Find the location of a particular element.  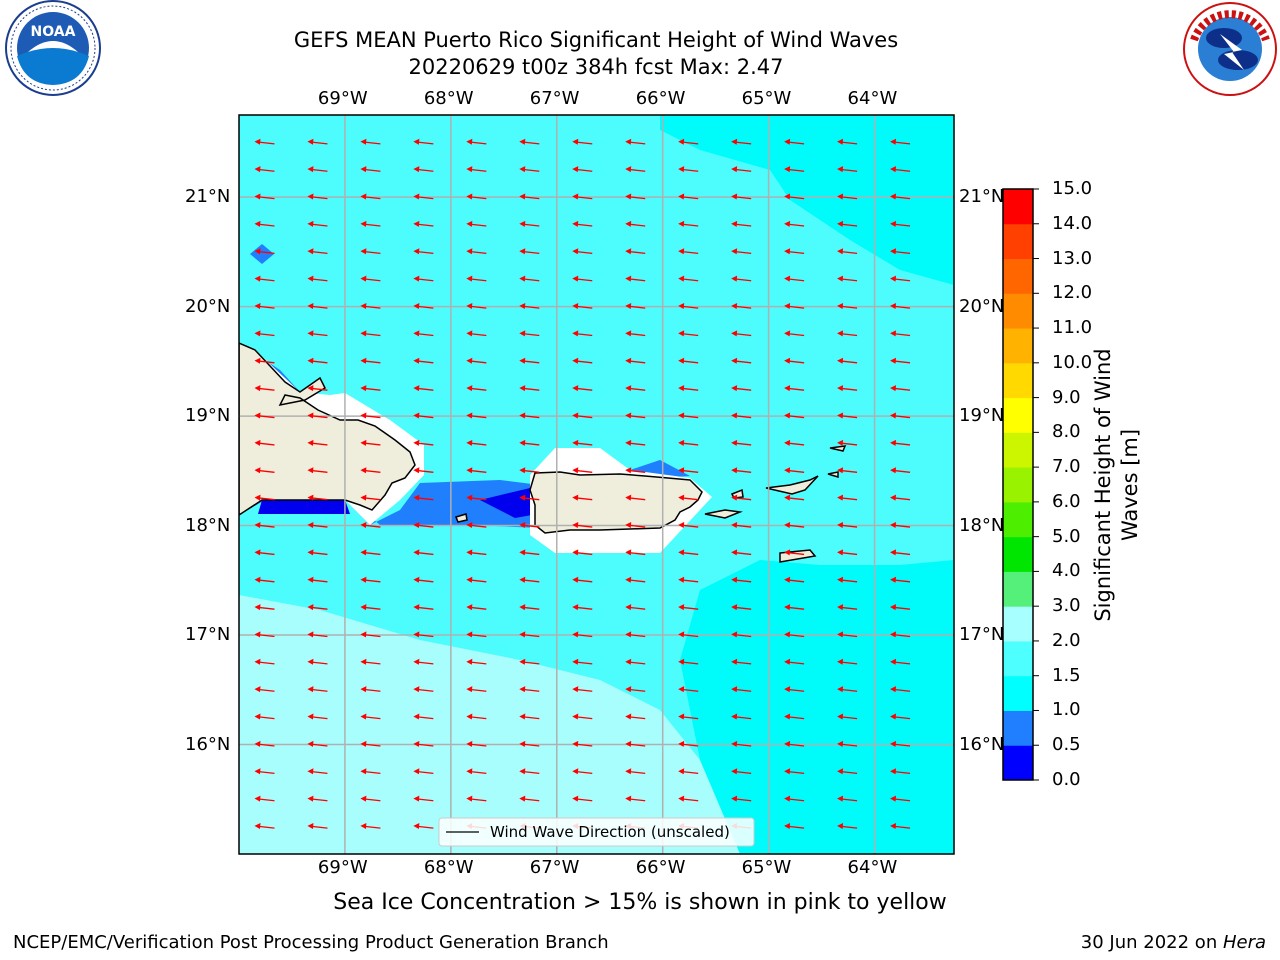

low-wave-band is located at coordinates (807, 200).